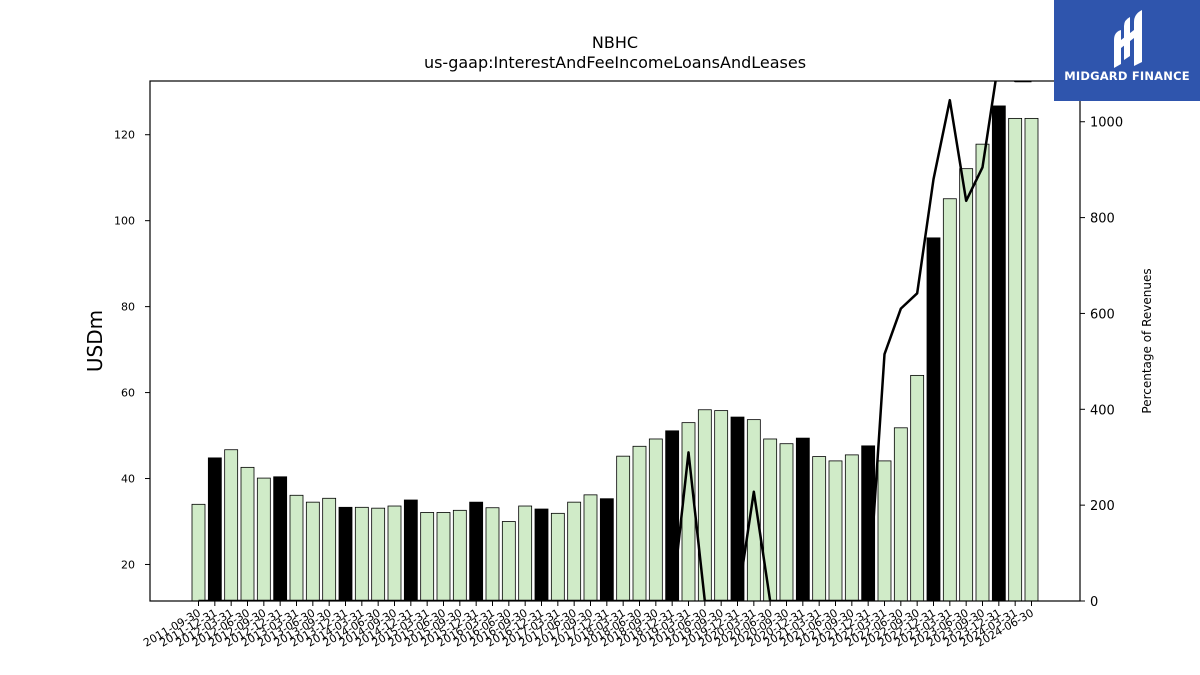  I want to click on chart-title: NBHC, so click(615, 42).